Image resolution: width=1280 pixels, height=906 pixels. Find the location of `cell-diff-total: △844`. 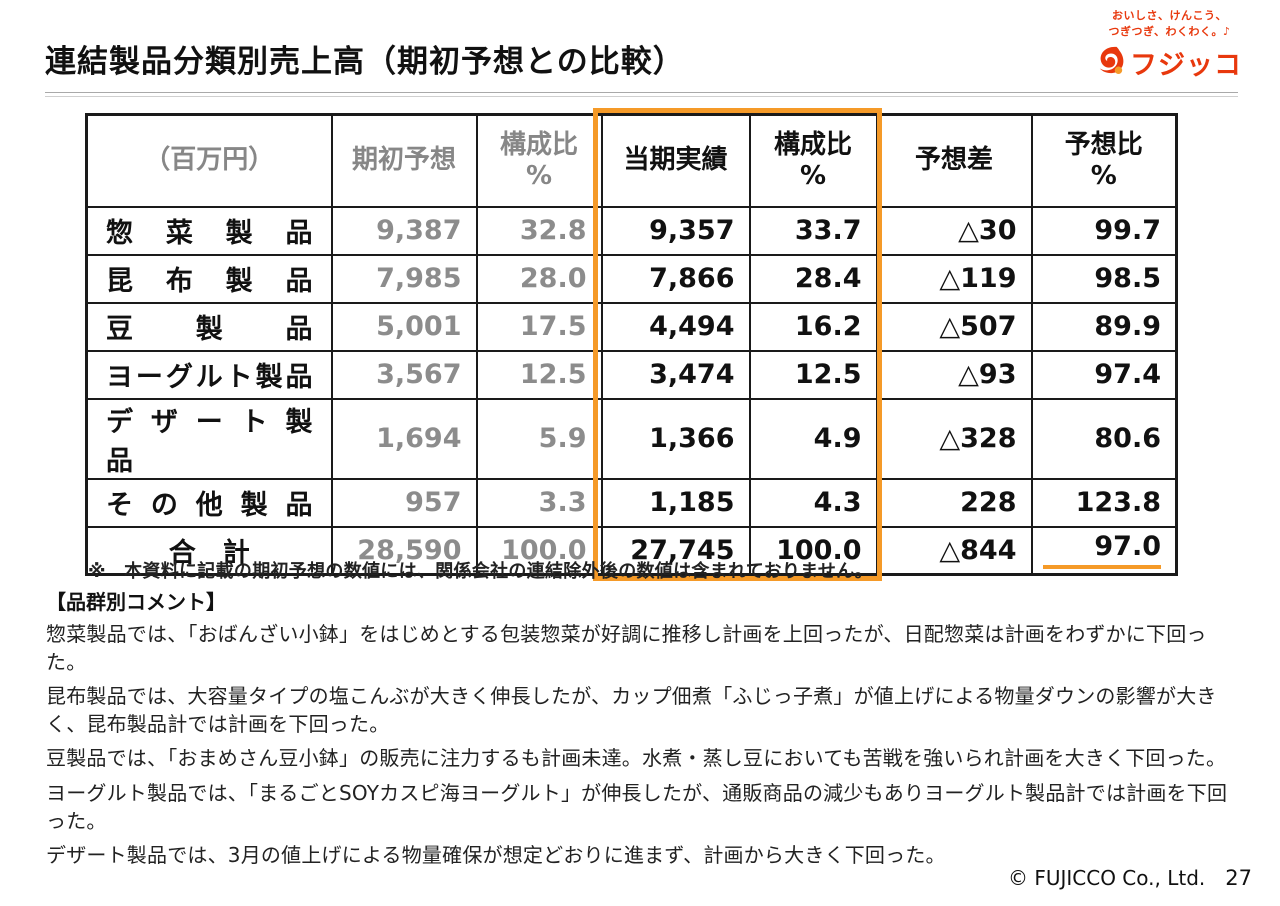

cell-diff-total: △844 is located at coordinates (954, 550).